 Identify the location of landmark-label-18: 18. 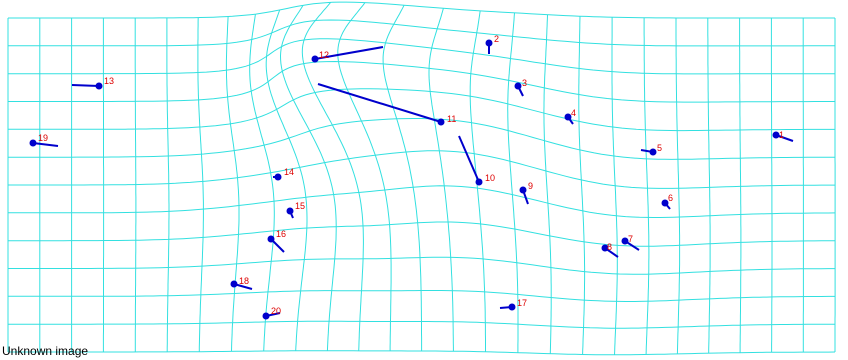
(244, 281).